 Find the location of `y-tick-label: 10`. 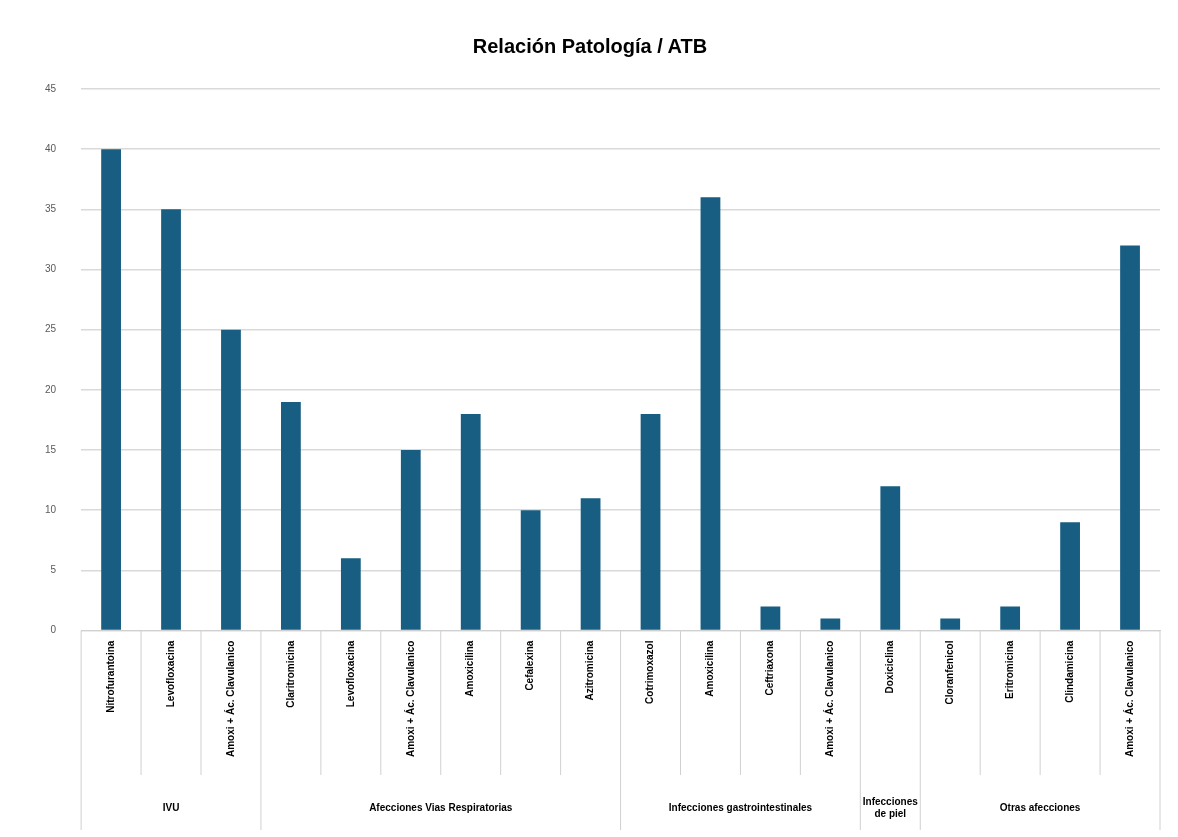

y-tick-label: 10 is located at coordinates (51, 509).